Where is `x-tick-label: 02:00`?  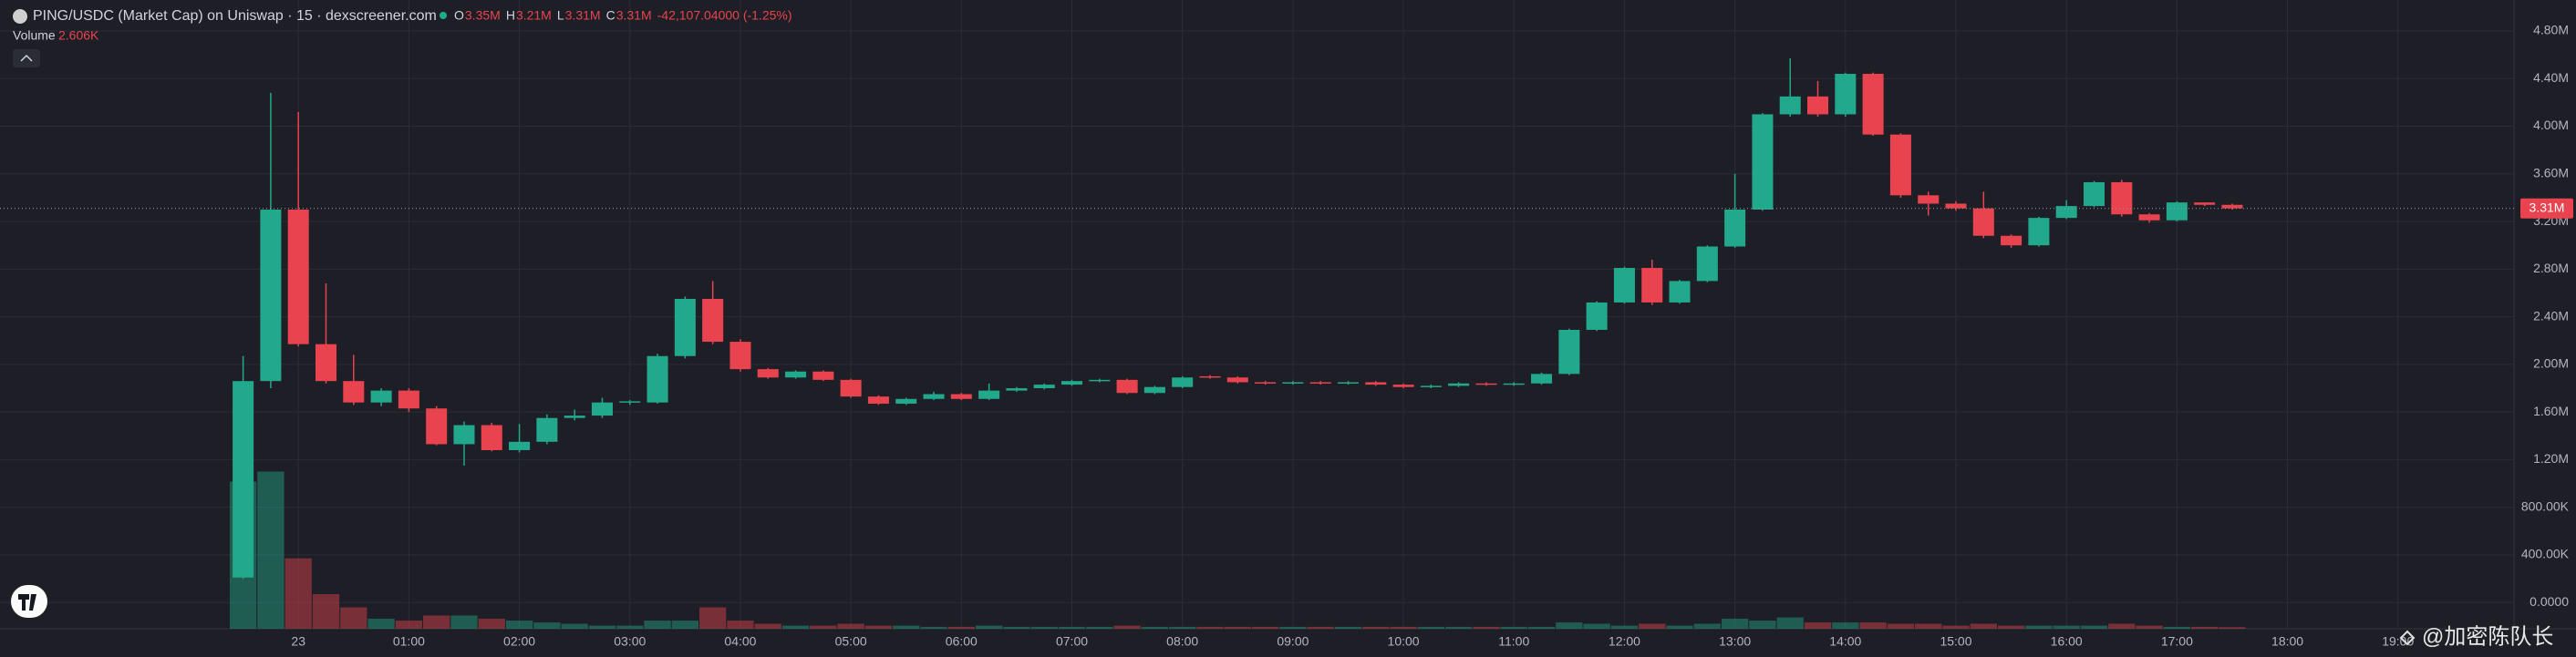
x-tick-label: 02:00 is located at coordinates (519, 641).